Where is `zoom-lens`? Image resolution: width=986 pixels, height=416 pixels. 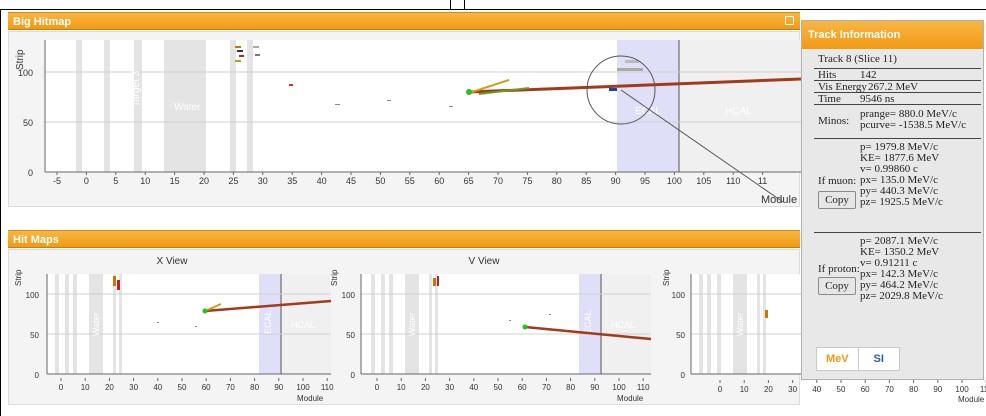
zoom-lens is located at coordinates (621, 90).